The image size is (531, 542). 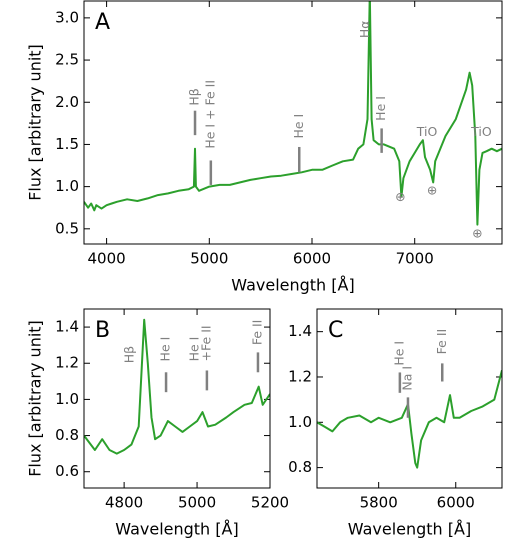 I want to click on y-tick-label: 1.5, so click(x=67, y=144).